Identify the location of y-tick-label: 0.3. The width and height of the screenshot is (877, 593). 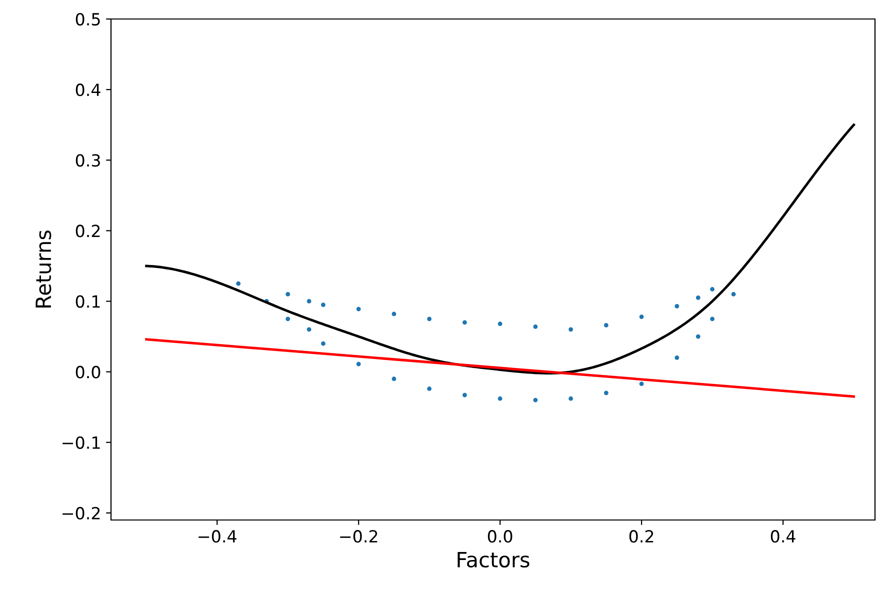
(88, 160).